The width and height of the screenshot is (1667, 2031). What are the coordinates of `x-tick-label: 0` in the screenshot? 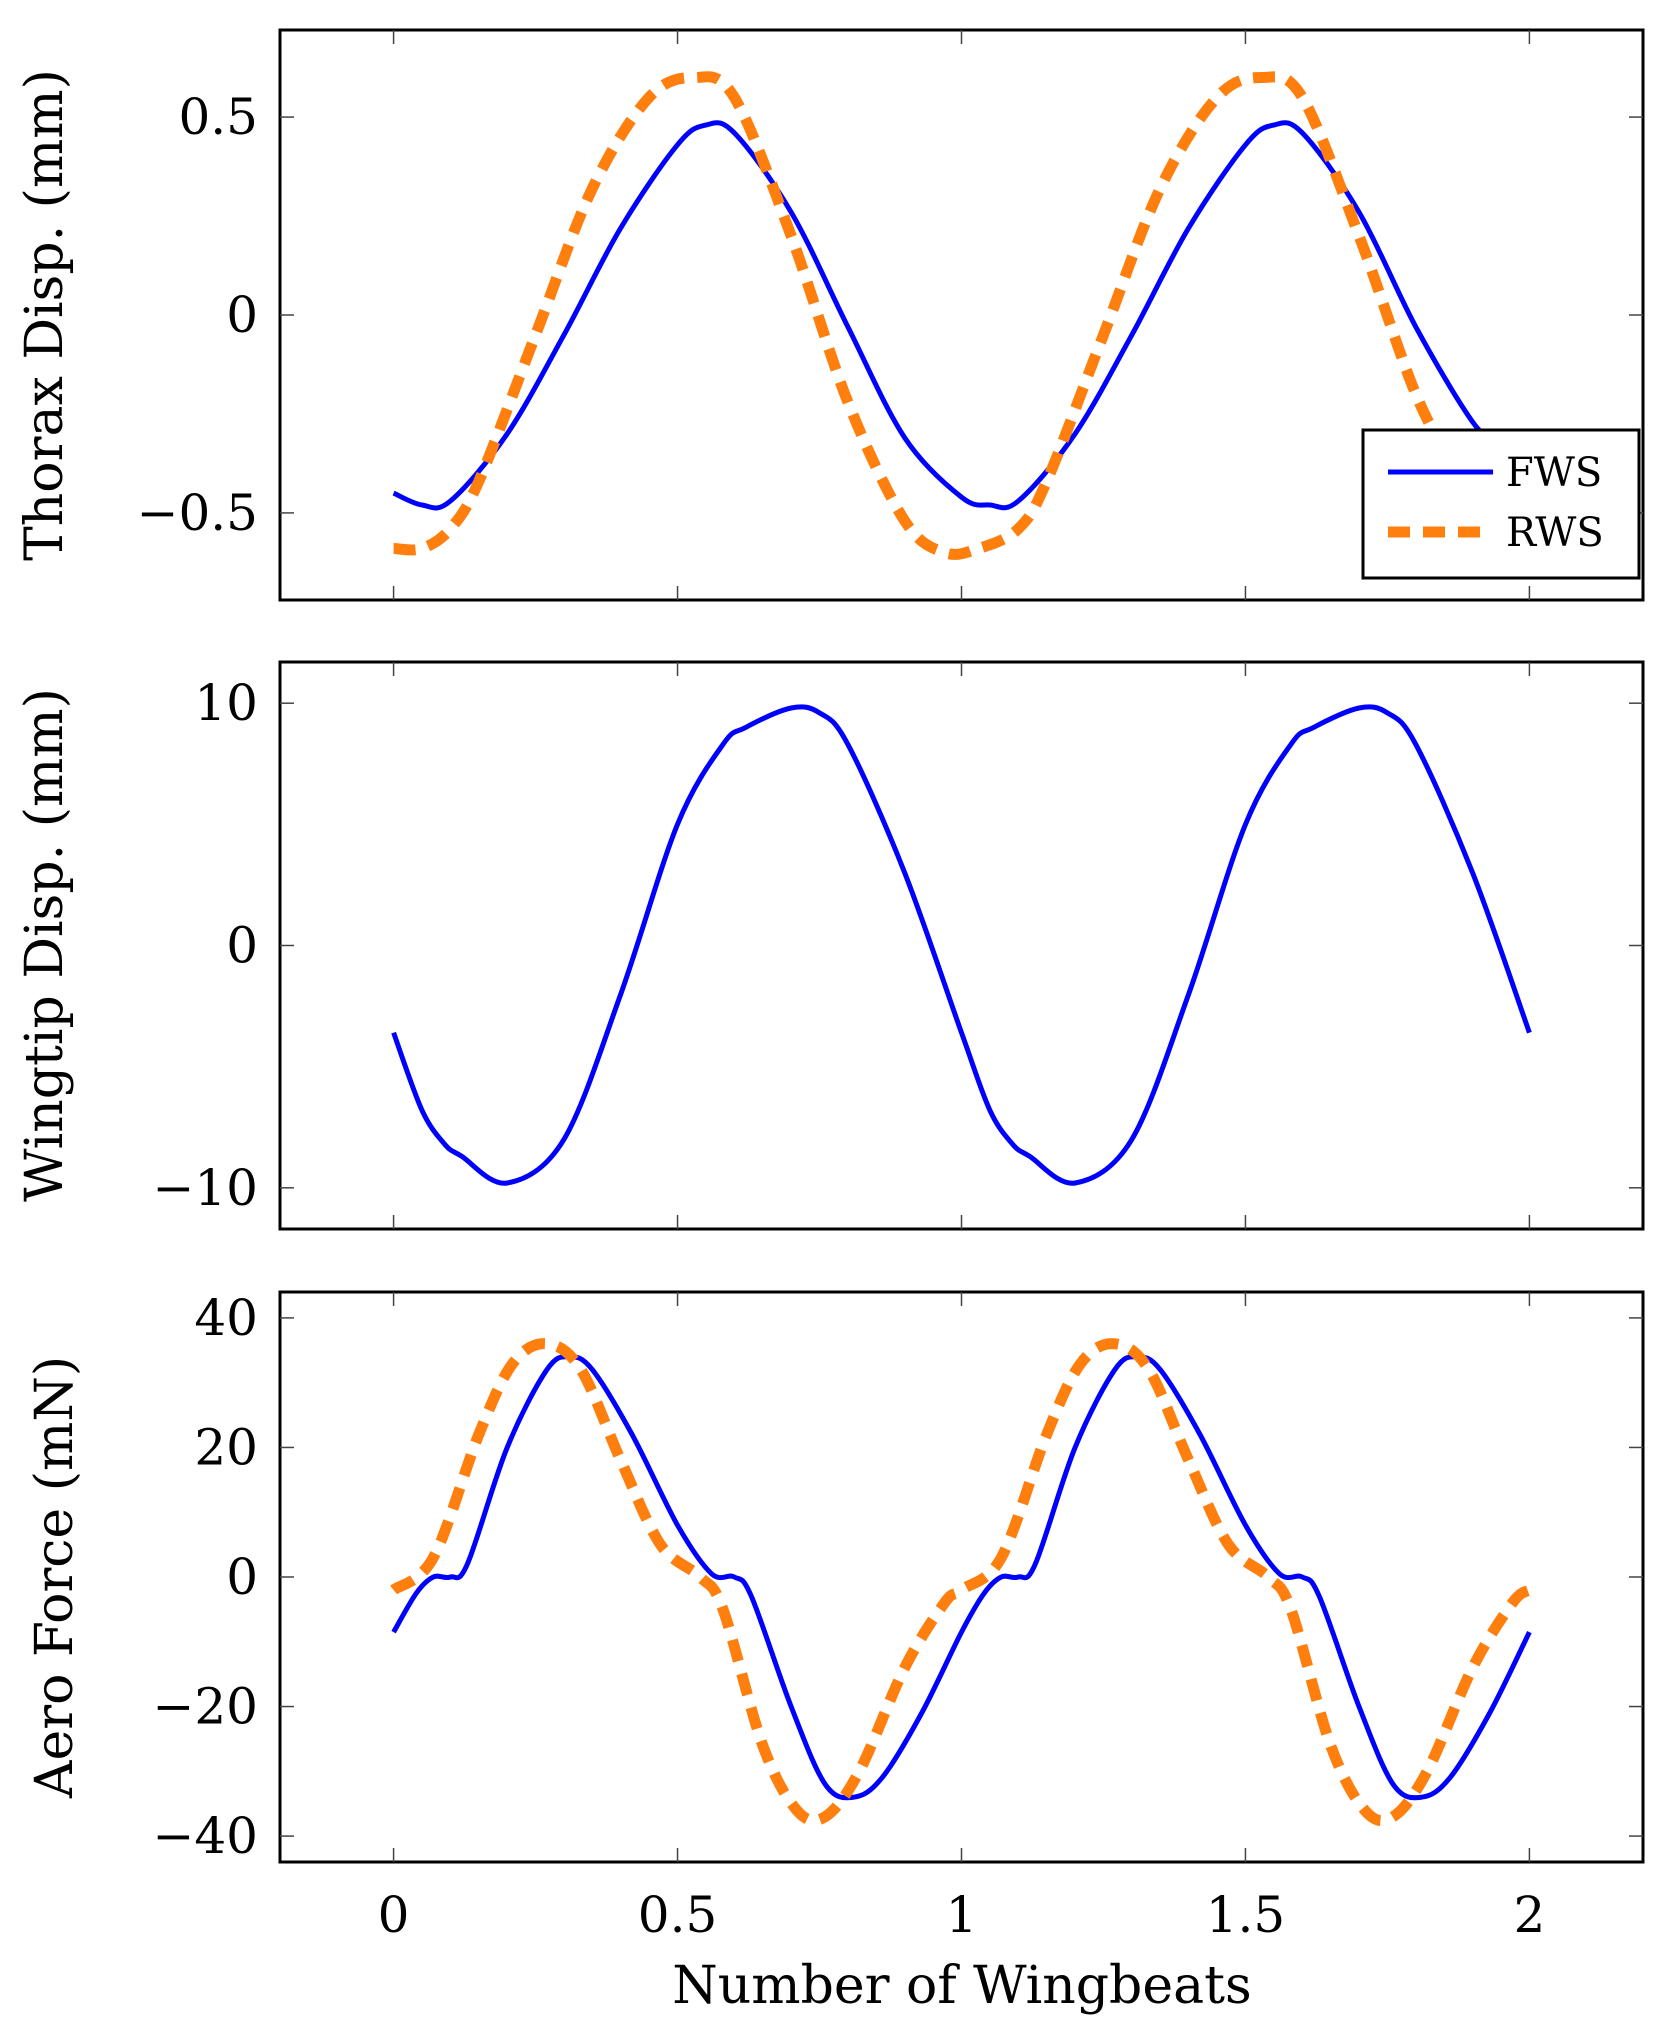 It's located at (394, 1915).